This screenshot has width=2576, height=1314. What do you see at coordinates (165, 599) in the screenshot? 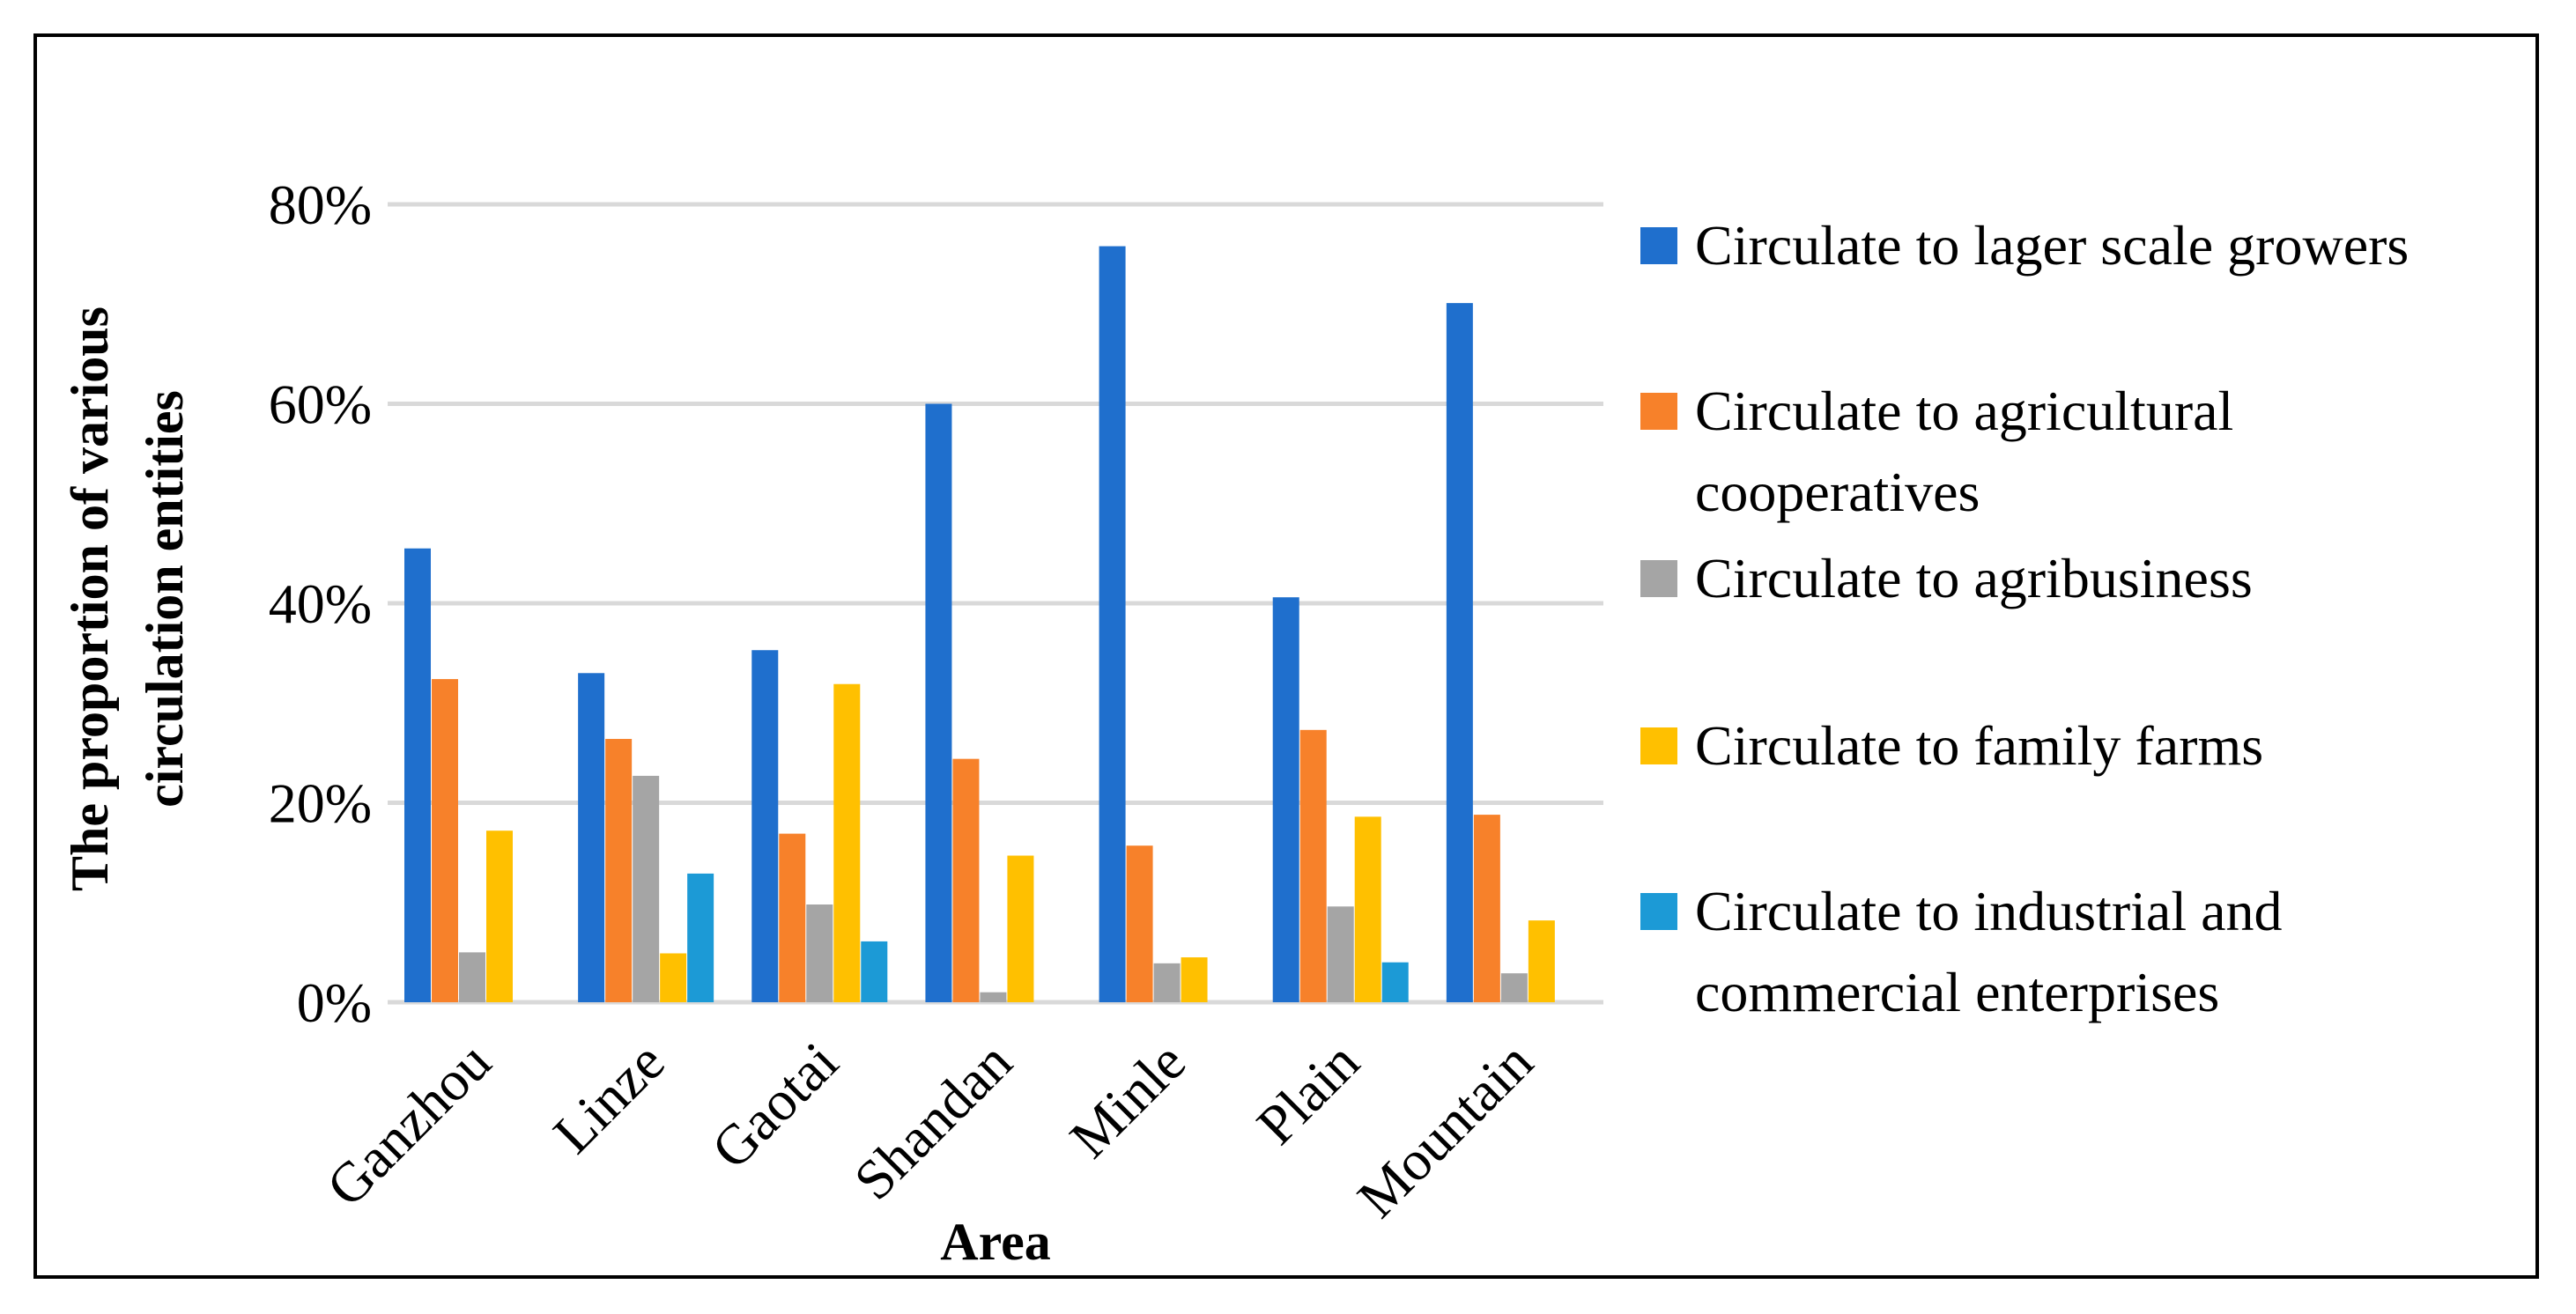
I see `y-axis-title-line-2: circulation entities` at bounding box center [165, 599].